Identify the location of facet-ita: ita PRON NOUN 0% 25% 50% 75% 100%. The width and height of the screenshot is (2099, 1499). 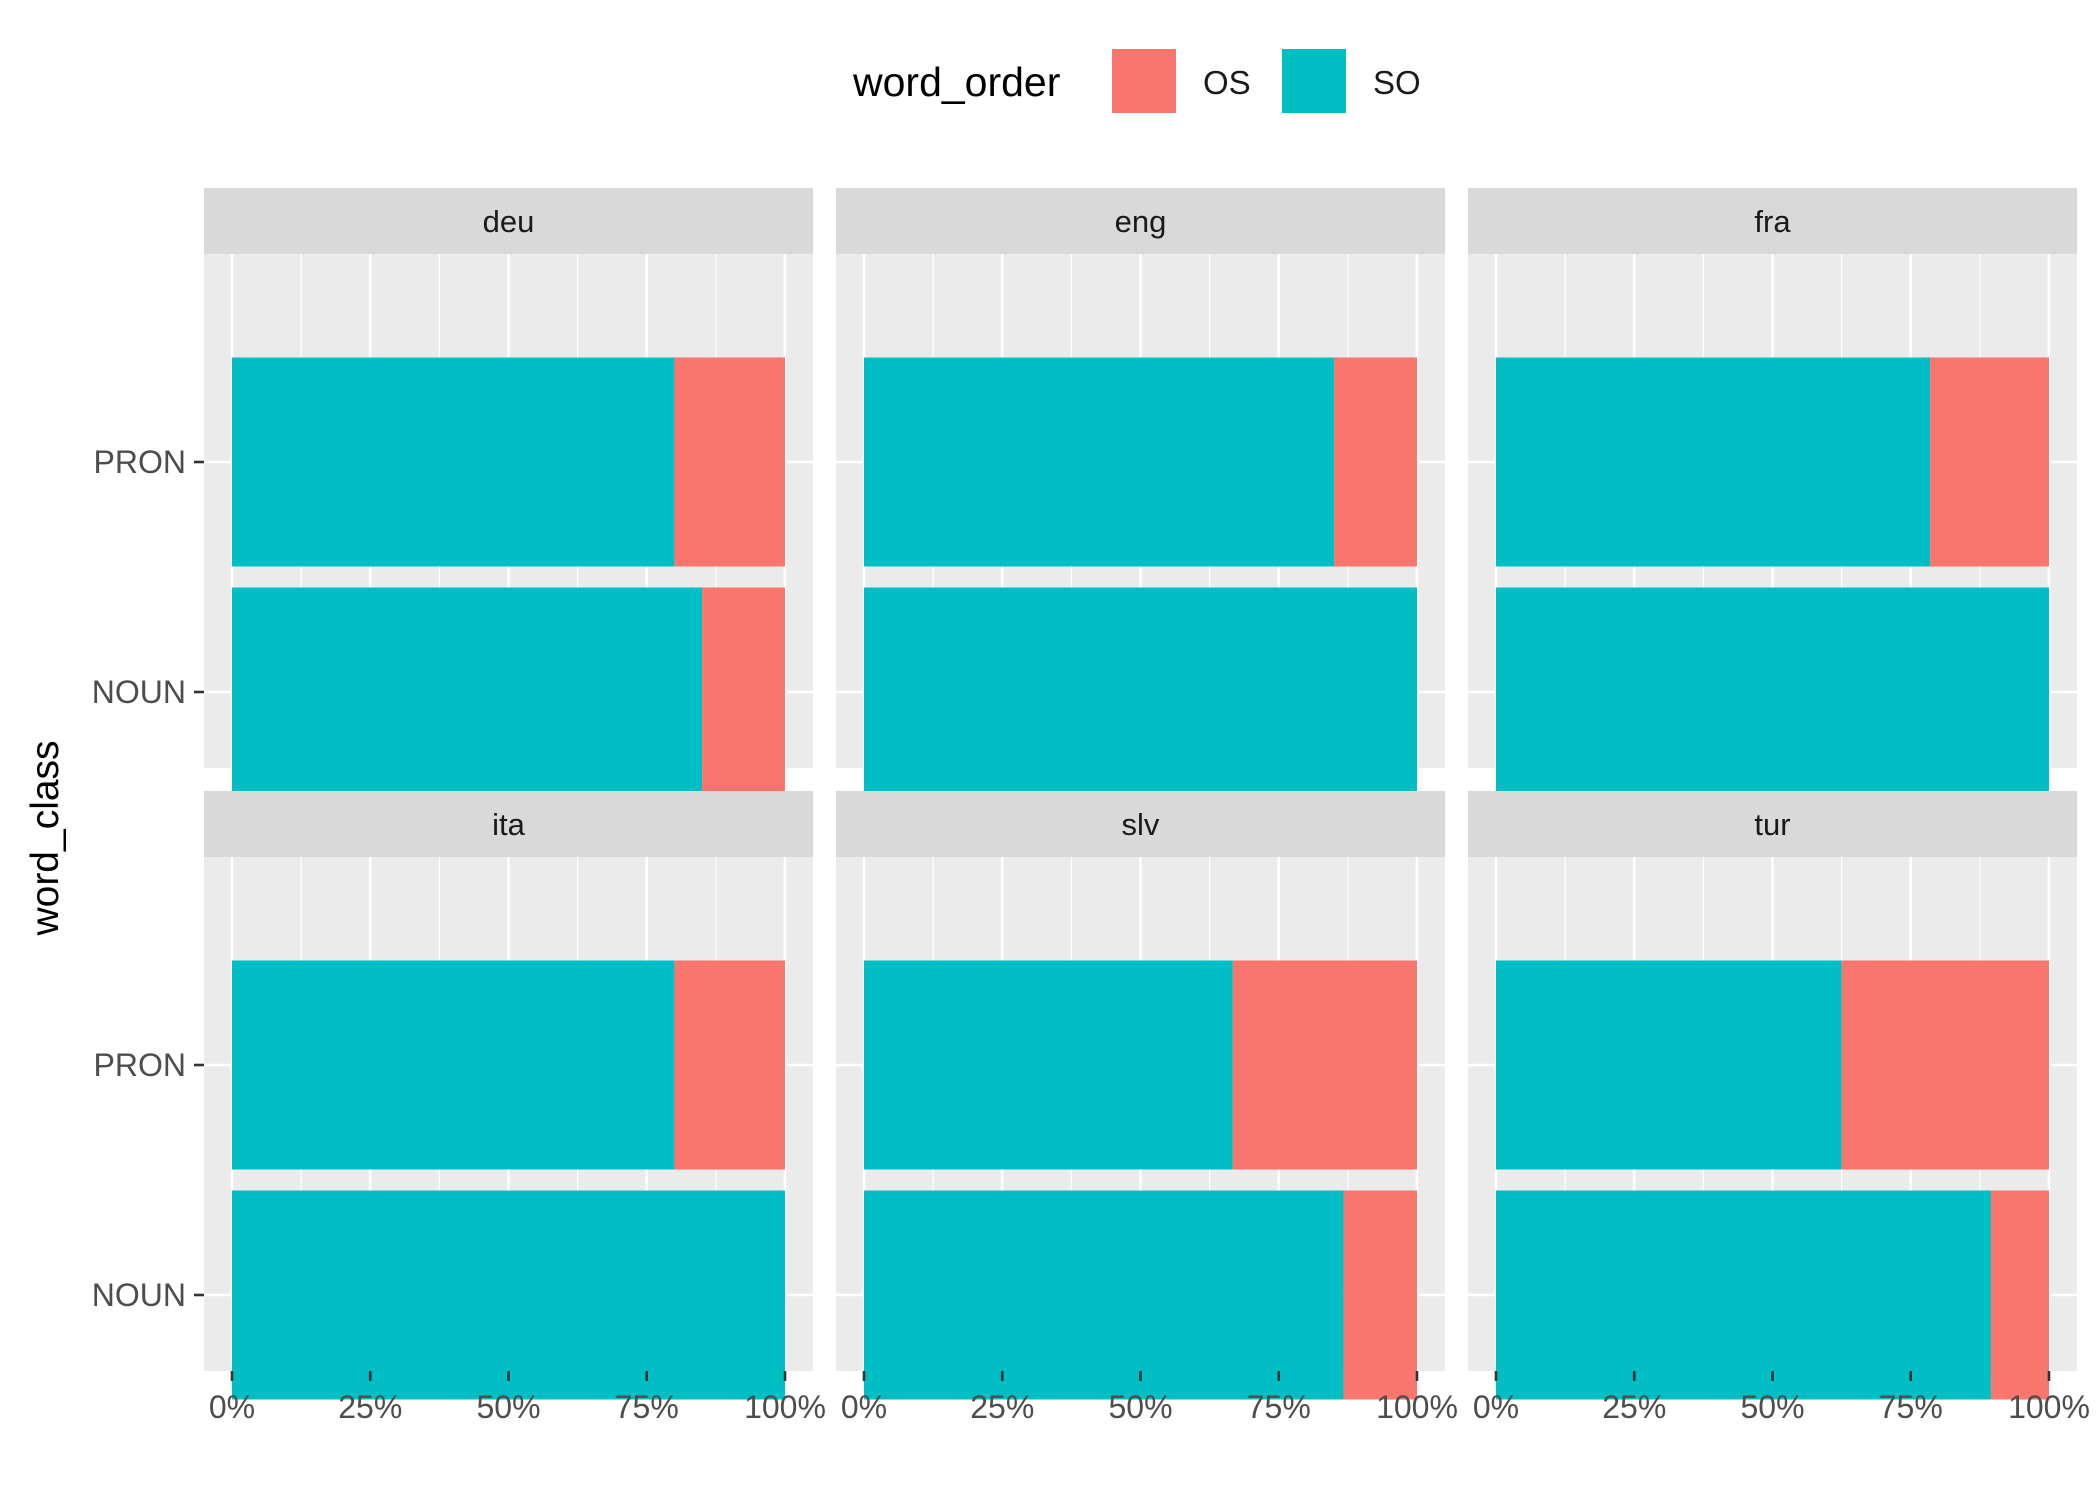
(459, 1108).